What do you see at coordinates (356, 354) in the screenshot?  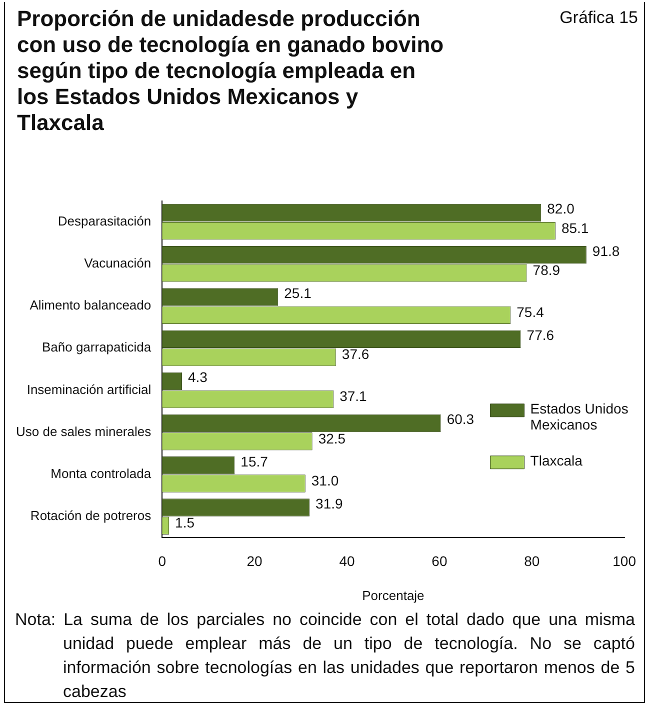 I see `data-label: 37.6` at bounding box center [356, 354].